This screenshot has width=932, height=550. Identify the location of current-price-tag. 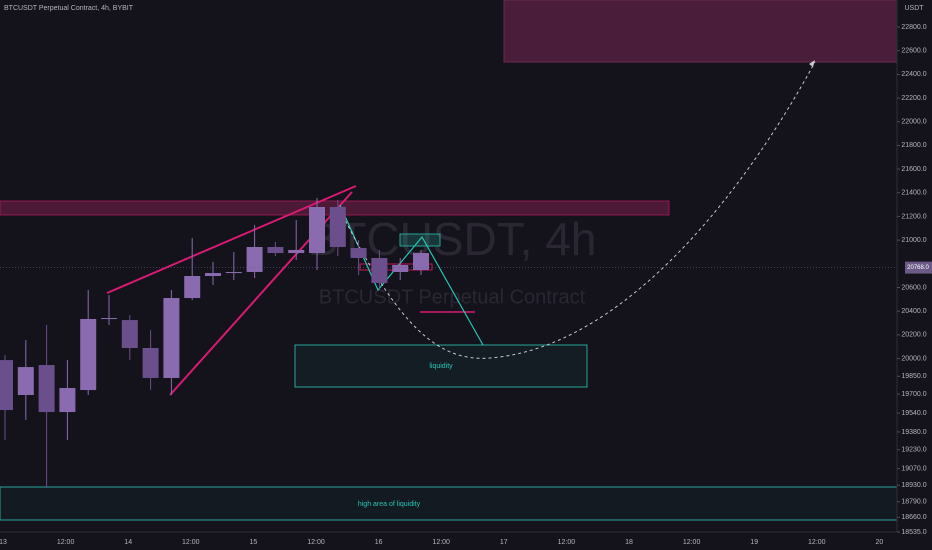
(918, 267).